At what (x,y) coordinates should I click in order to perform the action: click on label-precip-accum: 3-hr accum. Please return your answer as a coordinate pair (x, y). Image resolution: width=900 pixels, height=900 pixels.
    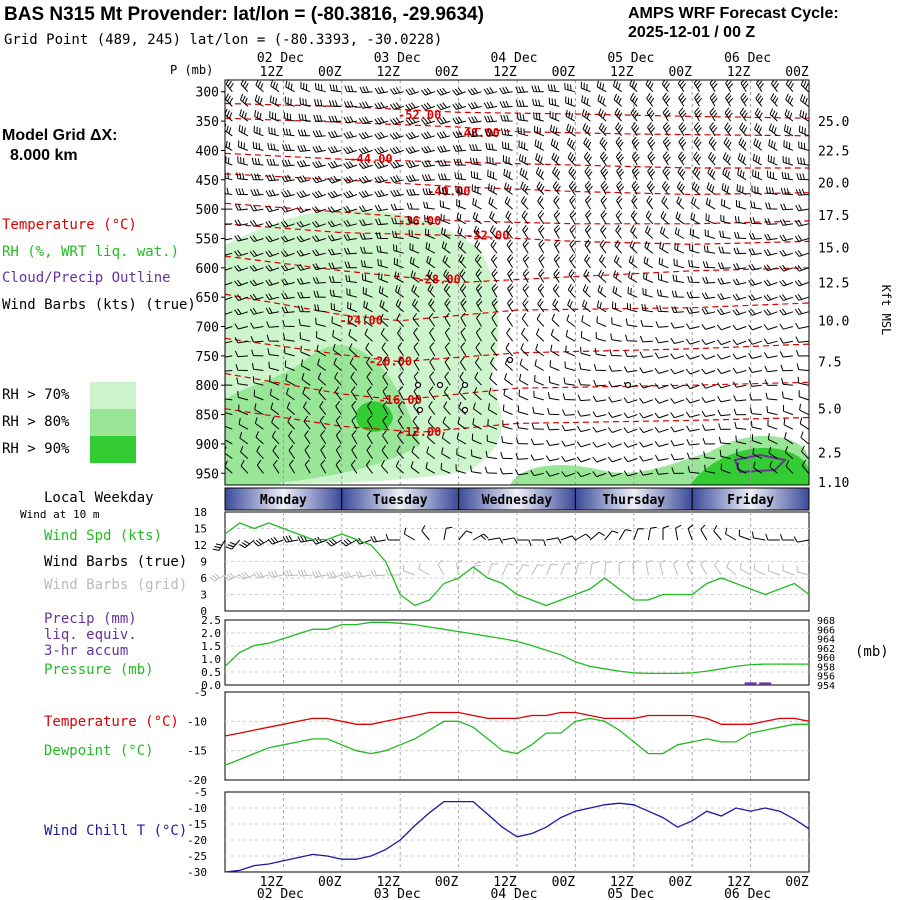
    Looking at the image, I should click on (86, 651).